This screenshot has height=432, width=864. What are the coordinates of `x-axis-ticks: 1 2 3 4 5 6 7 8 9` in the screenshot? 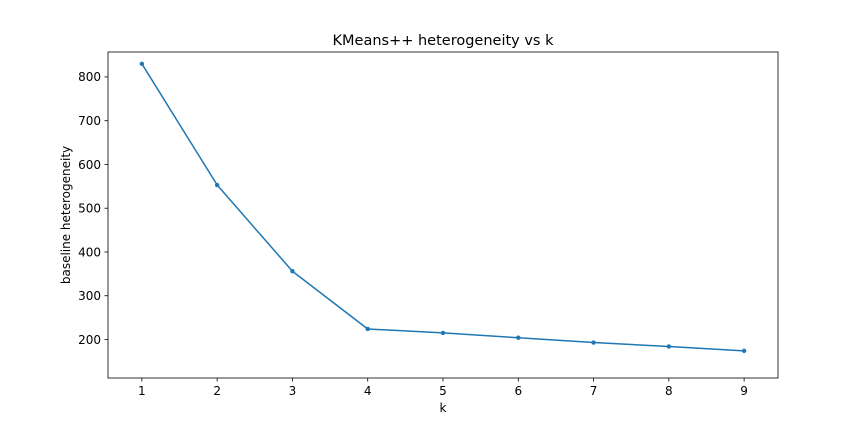 It's located at (443, 388).